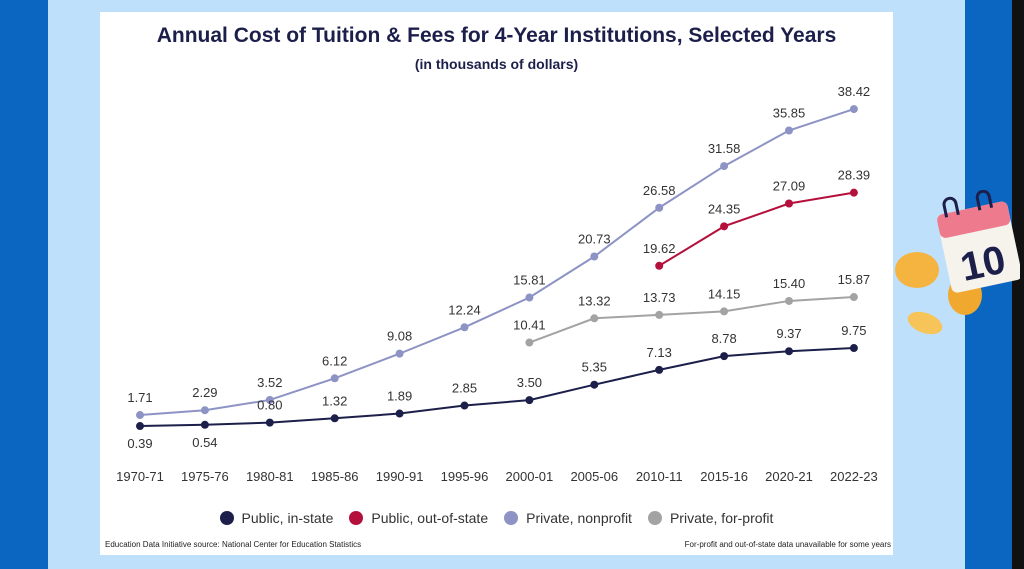  What do you see at coordinates (724, 293) in the screenshot?
I see `data-label: 14.15` at bounding box center [724, 293].